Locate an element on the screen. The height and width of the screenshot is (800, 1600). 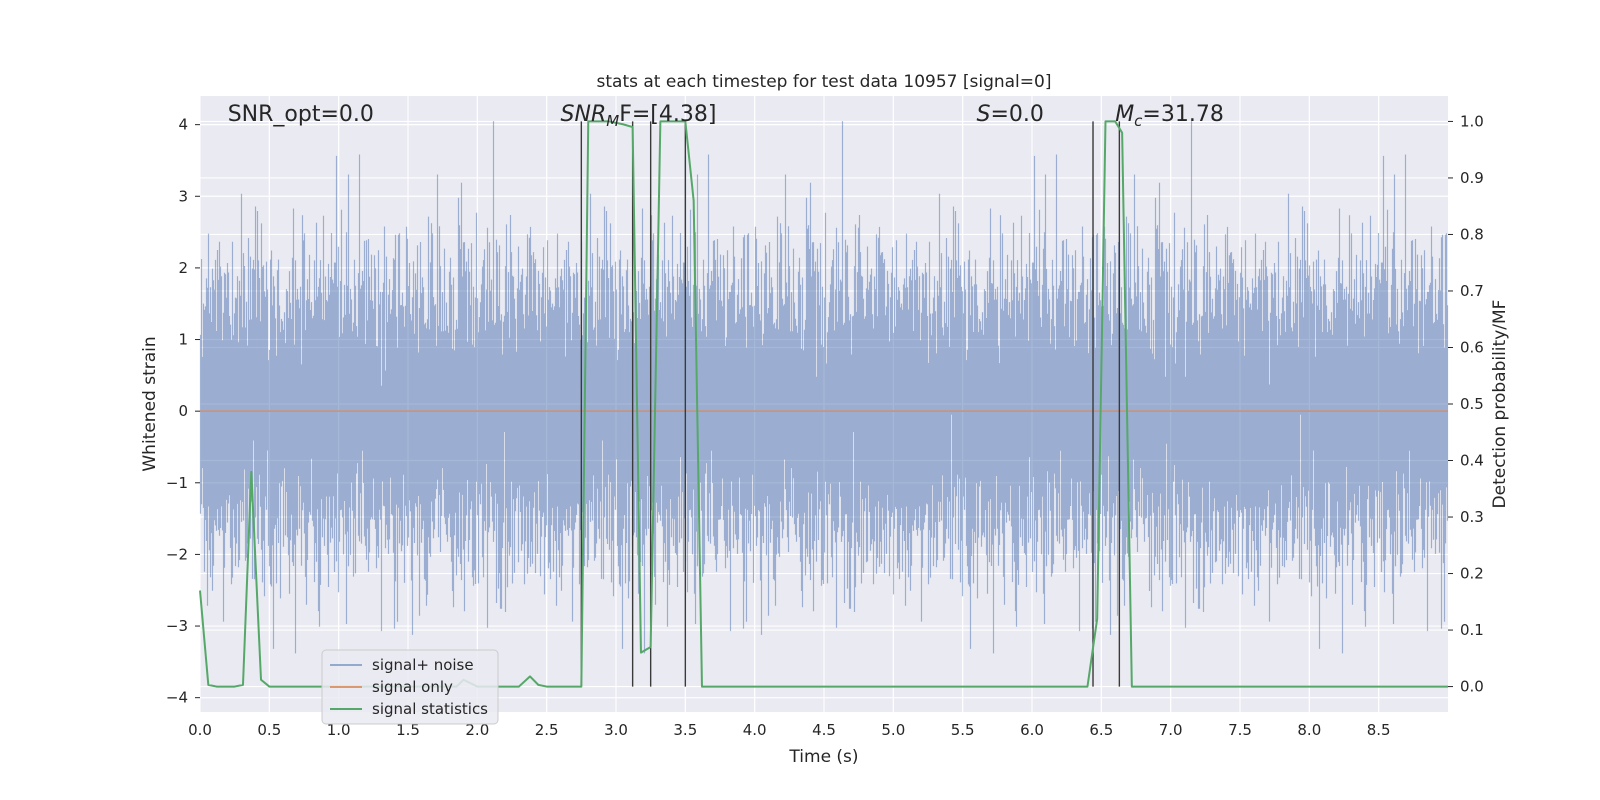
y2-axis-label: Detection probability/MF is located at coordinates (1500, 404).